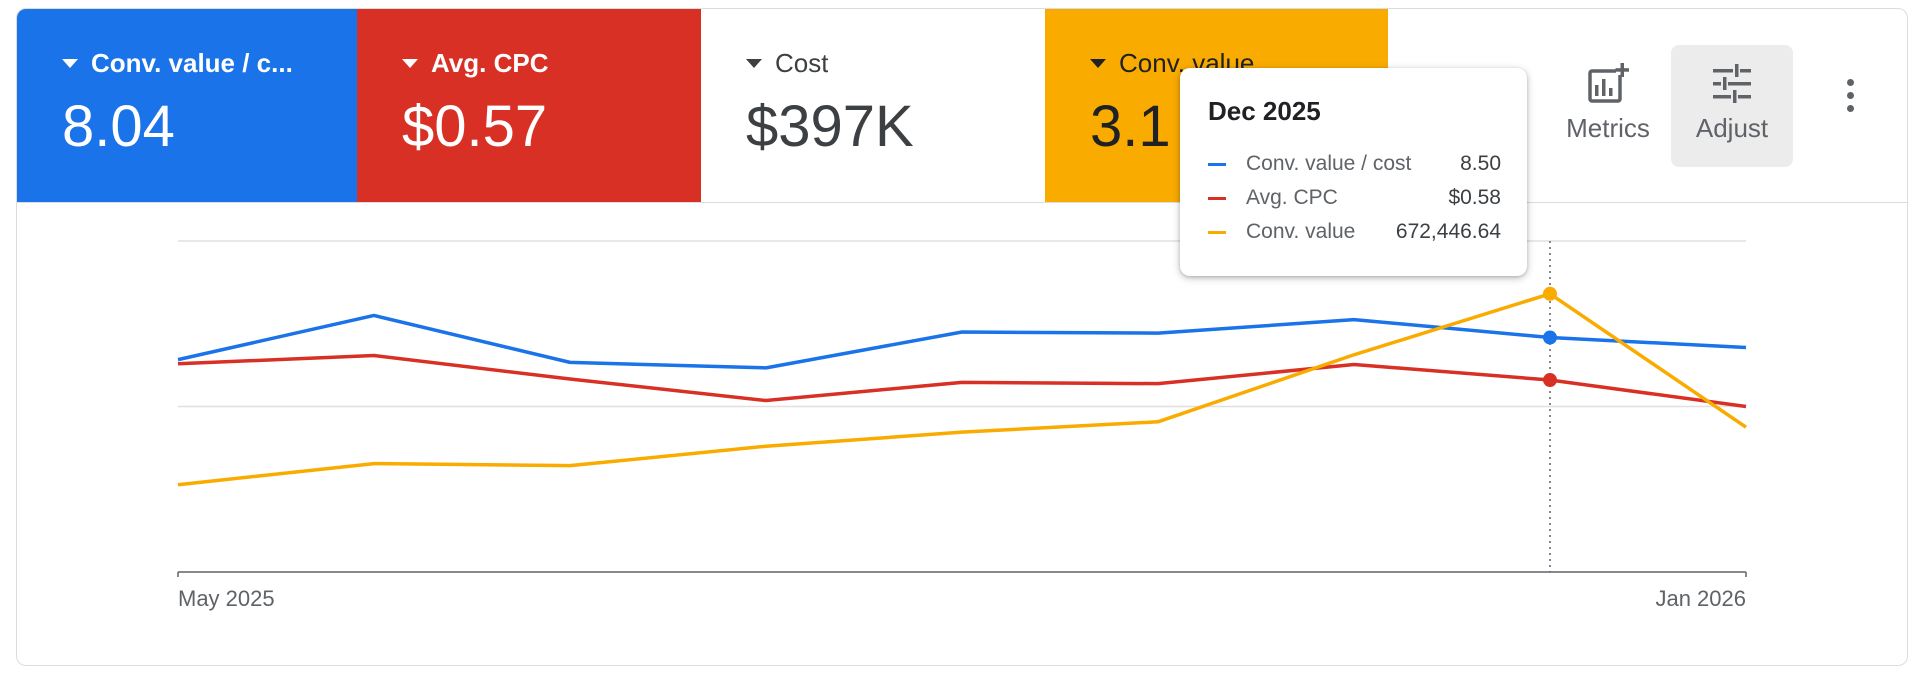 The height and width of the screenshot is (677, 1920). I want to click on scorecard-label: Cost, so click(802, 62).